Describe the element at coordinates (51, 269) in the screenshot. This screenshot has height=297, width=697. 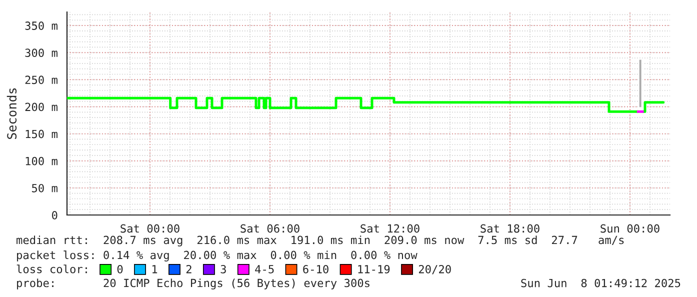
I see `legend-title: loss color:` at that location.